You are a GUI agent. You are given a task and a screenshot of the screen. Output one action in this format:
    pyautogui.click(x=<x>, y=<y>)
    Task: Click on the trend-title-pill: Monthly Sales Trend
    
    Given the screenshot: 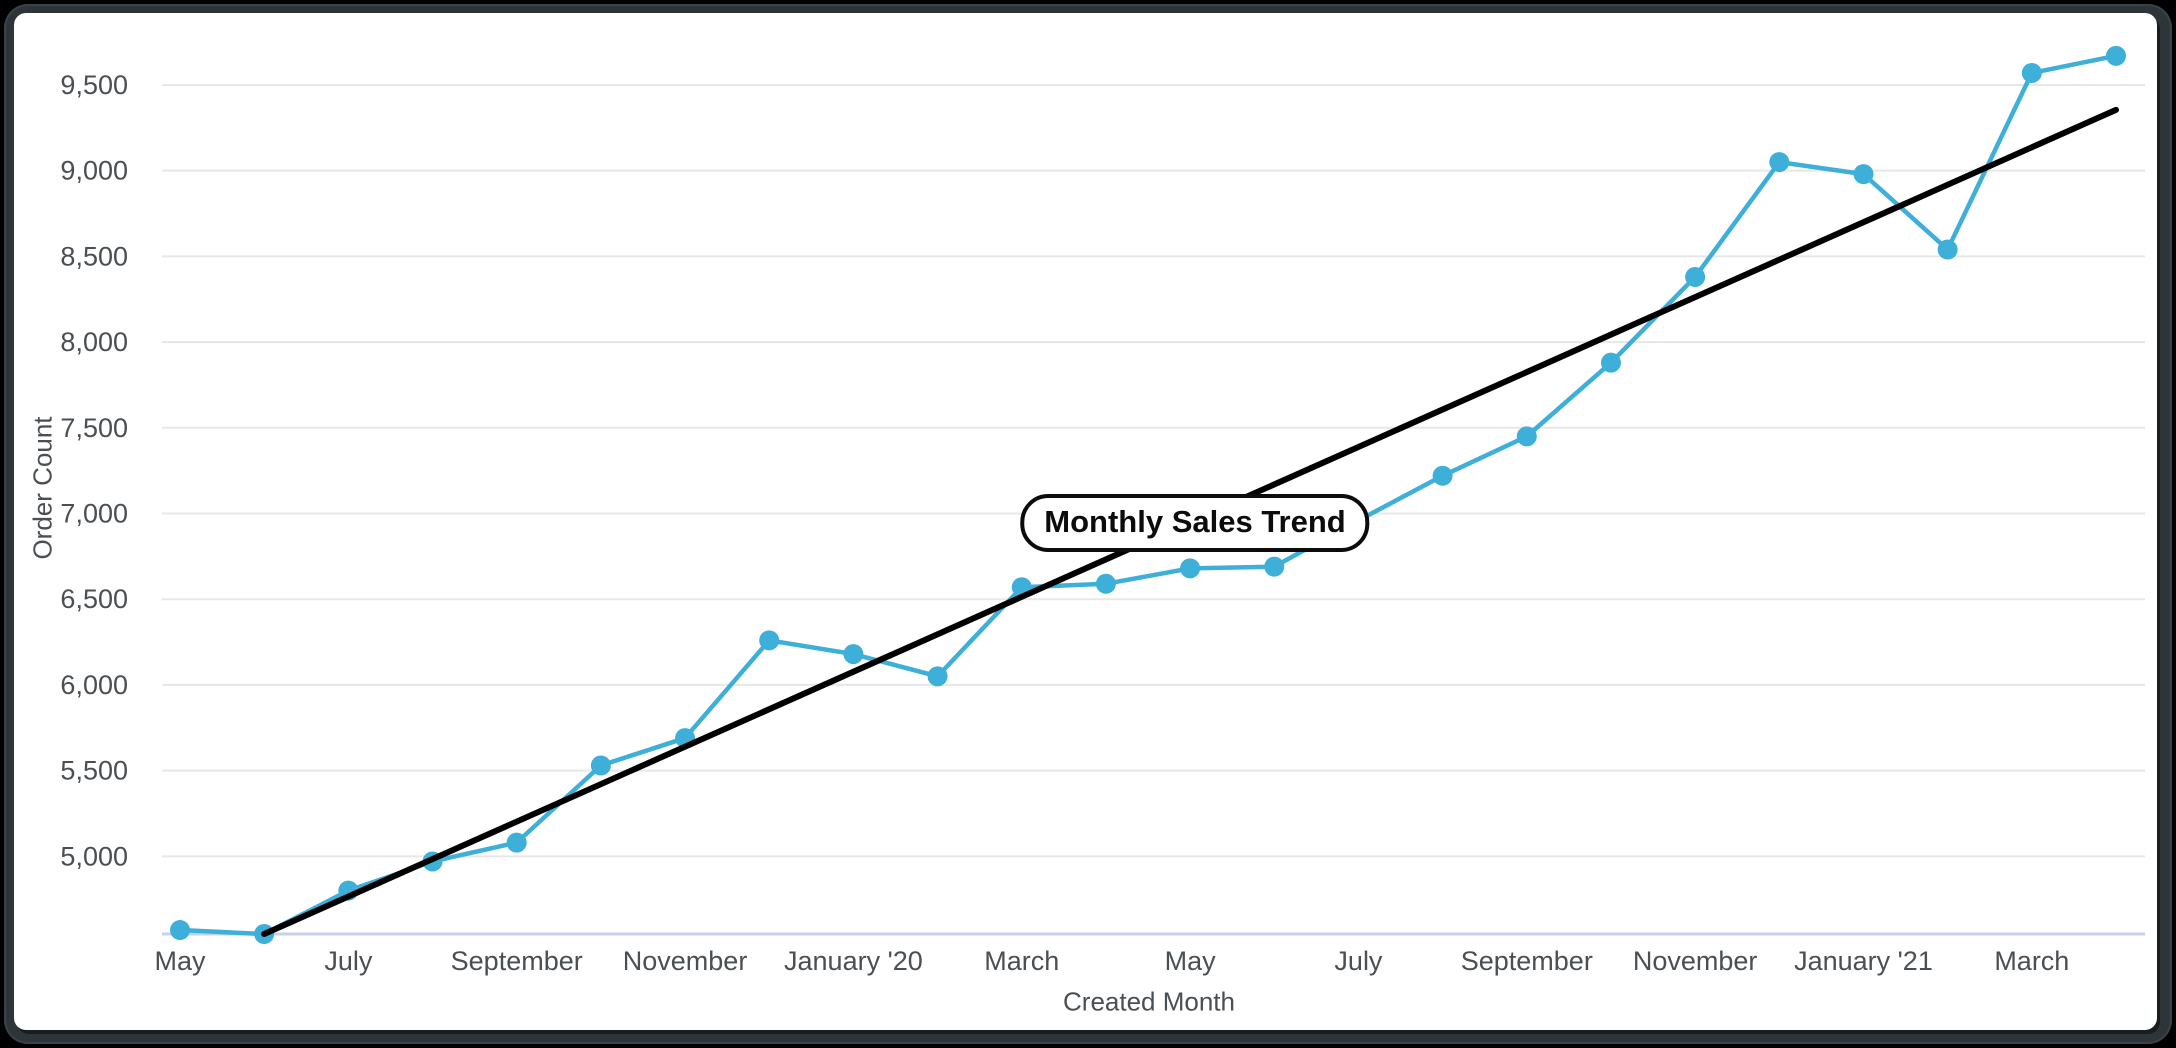 What is the action you would take?
    pyautogui.click(x=1195, y=523)
    